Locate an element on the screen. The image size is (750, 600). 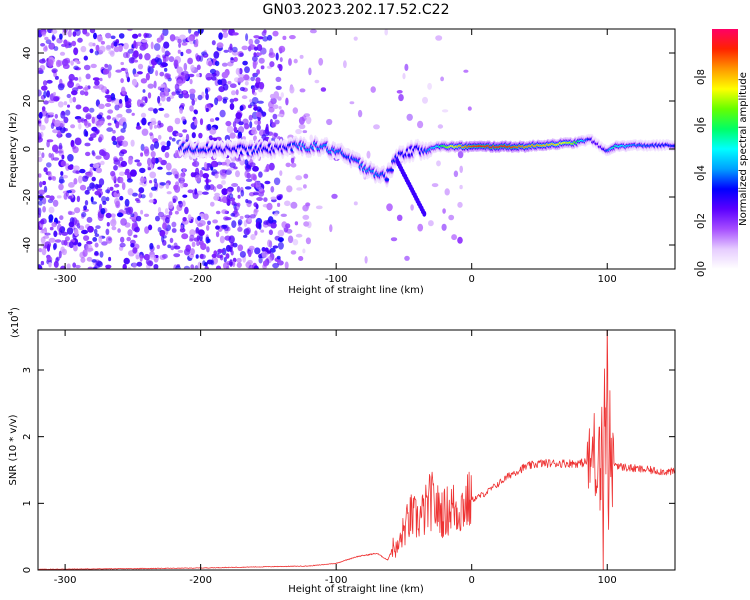
spectrogram-ytick-label: -40 is located at coordinates (27, 245).